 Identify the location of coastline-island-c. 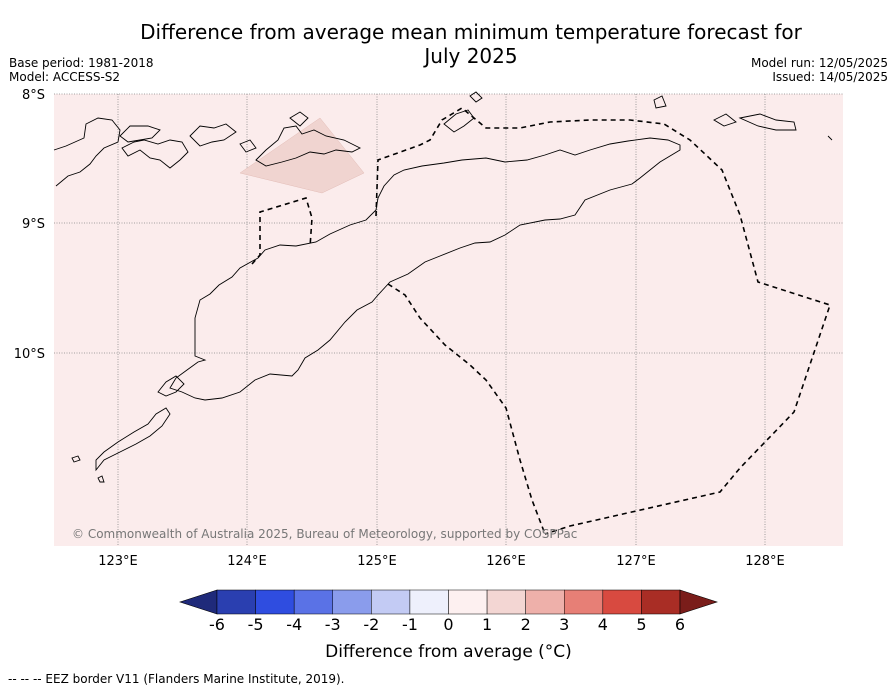
(213, 135).